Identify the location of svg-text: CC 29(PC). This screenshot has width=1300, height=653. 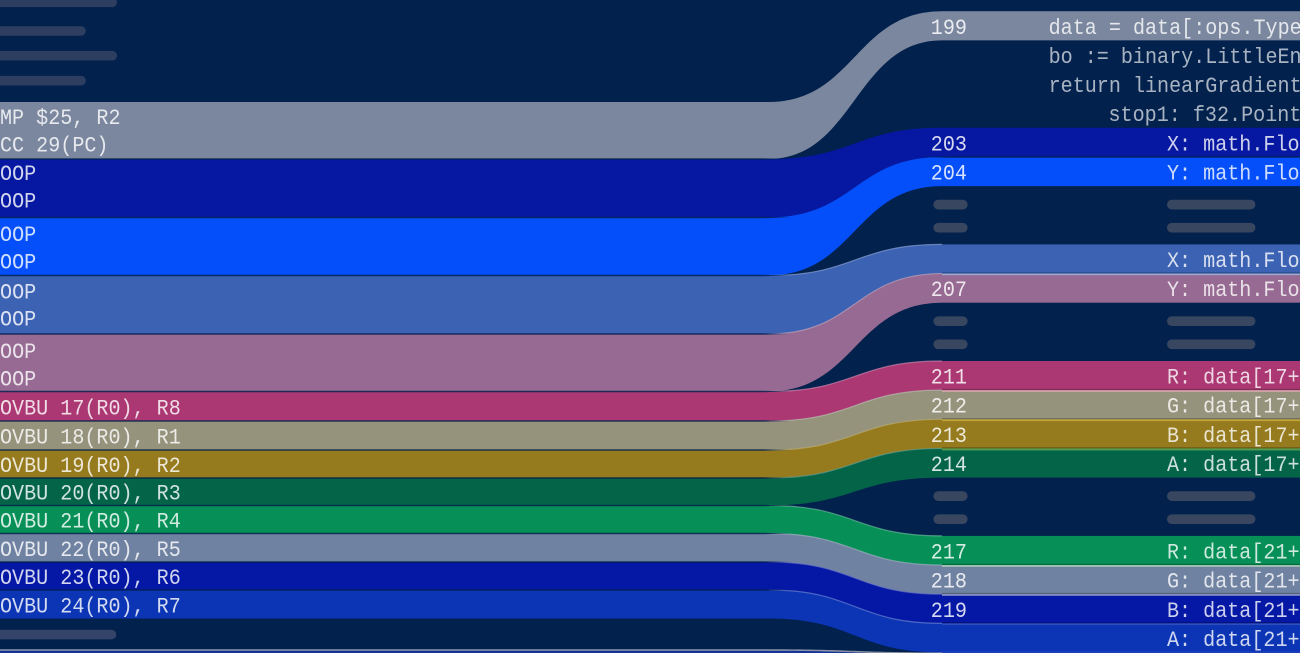
(54, 146).